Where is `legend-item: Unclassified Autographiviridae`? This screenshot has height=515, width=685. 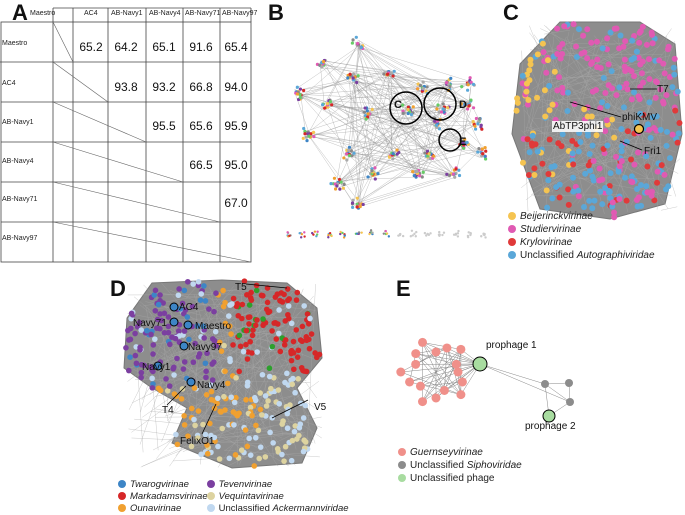
legend-item: Unclassified Autographiviridae is located at coordinates (581, 255).